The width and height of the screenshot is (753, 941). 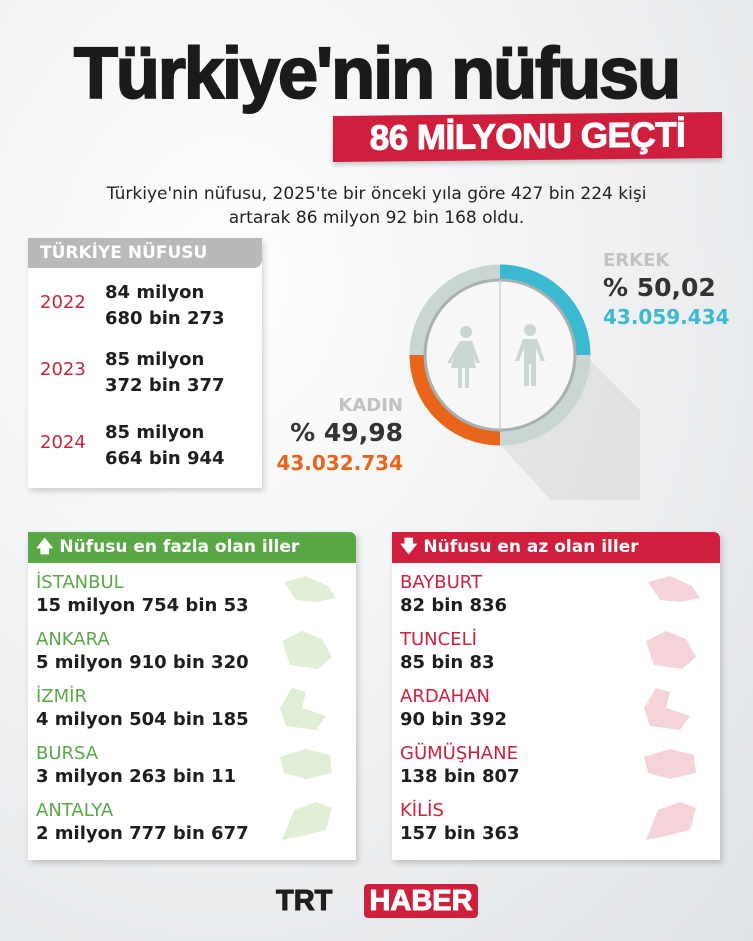 What do you see at coordinates (142, 719) in the screenshot?
I see `province-population: 4 milyon 504 bin 185` at bounding box center [142, 719].